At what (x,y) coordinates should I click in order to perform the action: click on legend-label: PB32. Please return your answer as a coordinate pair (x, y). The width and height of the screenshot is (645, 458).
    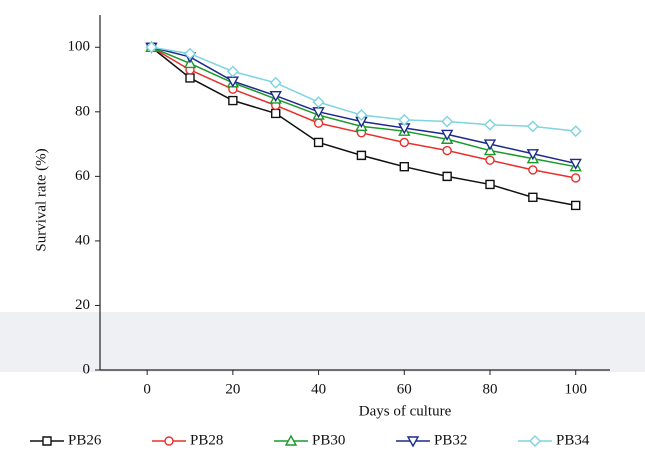
    Looking at the image, I should click on (450, 440).